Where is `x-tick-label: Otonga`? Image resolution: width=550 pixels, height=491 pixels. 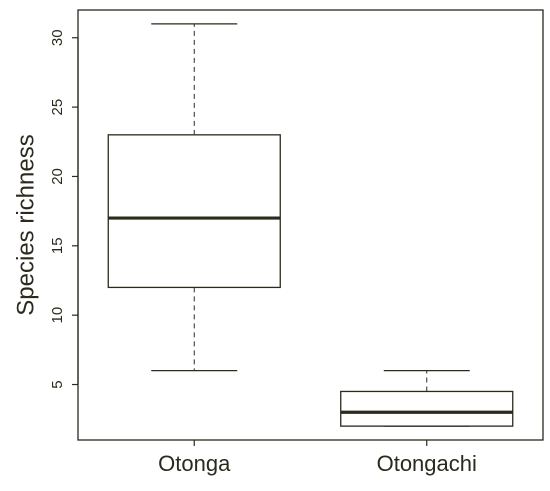 x-tick-label: Otonga is located at coordinates (194, 463).